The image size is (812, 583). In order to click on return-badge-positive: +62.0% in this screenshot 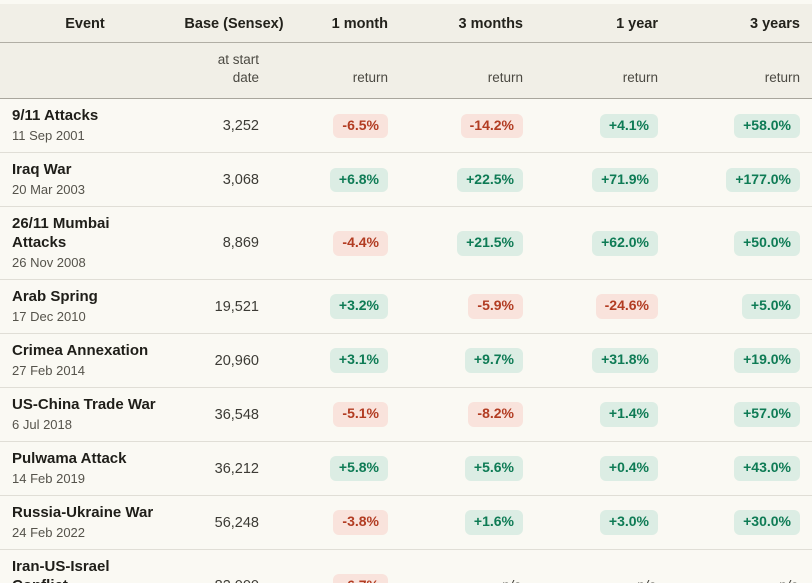, I will do `click(625, 243)`.